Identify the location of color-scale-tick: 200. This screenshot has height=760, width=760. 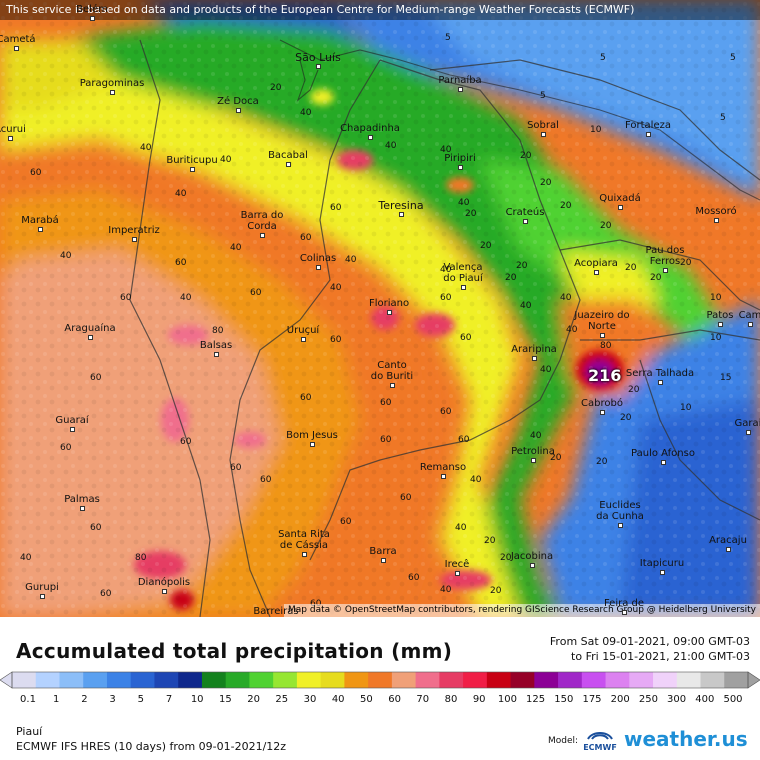
(620, 699).